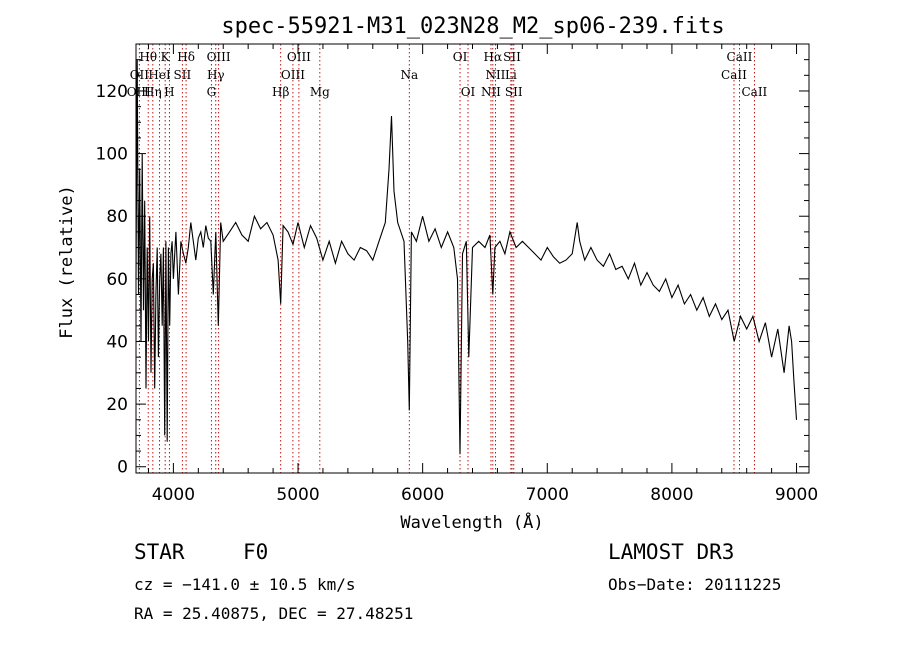 Image resolution: width=900 pixels, height=649 pixels. What do you see at coordinates (471, 522) in the screenshot?
I see `x-axis-label: Wavelength (Å)` at bounding box center [471, 522].